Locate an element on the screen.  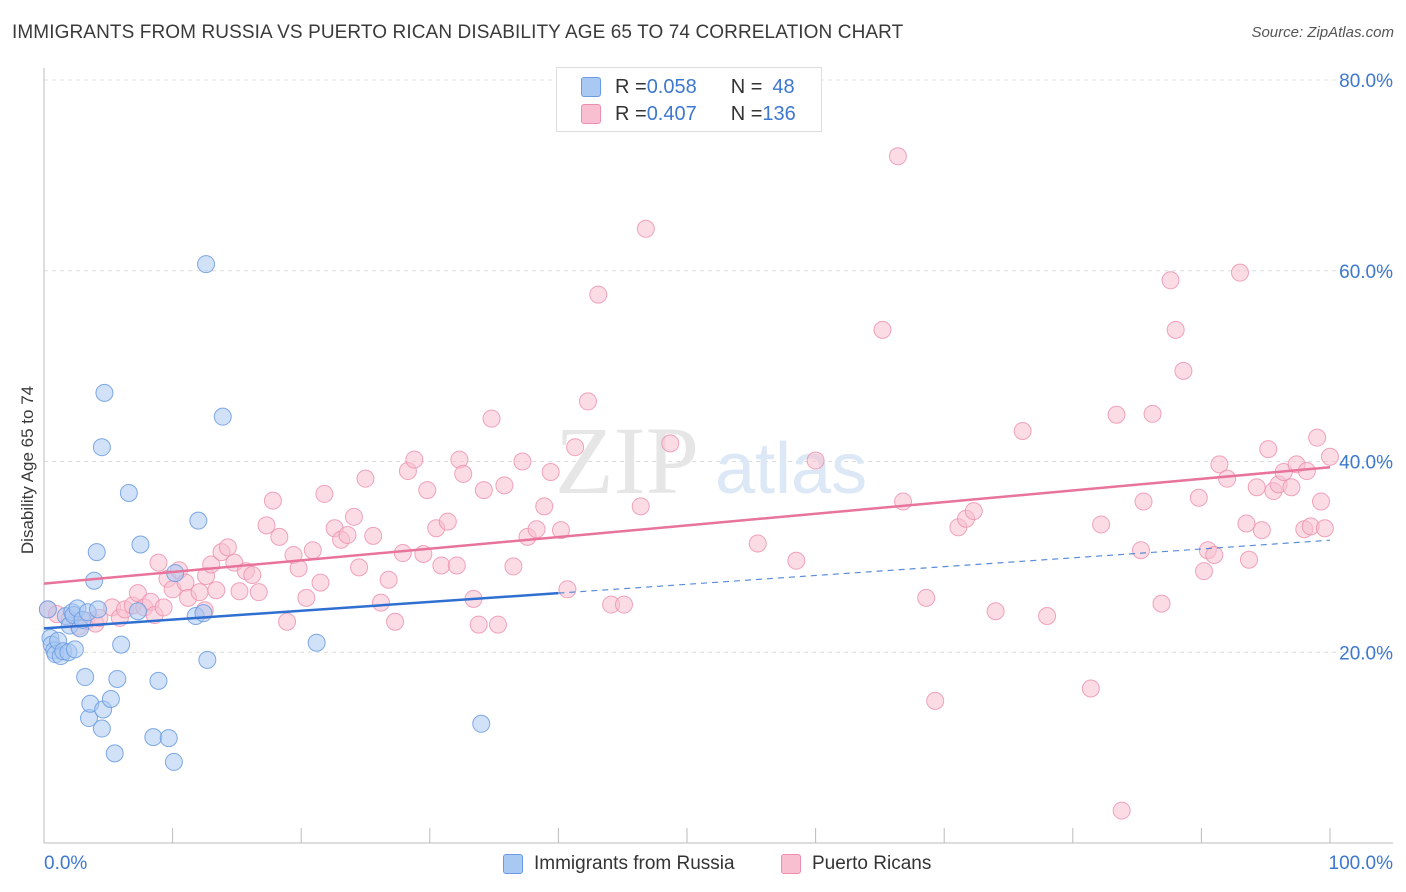
watermark: ZIP atlas is located at coordinates (711, 460).